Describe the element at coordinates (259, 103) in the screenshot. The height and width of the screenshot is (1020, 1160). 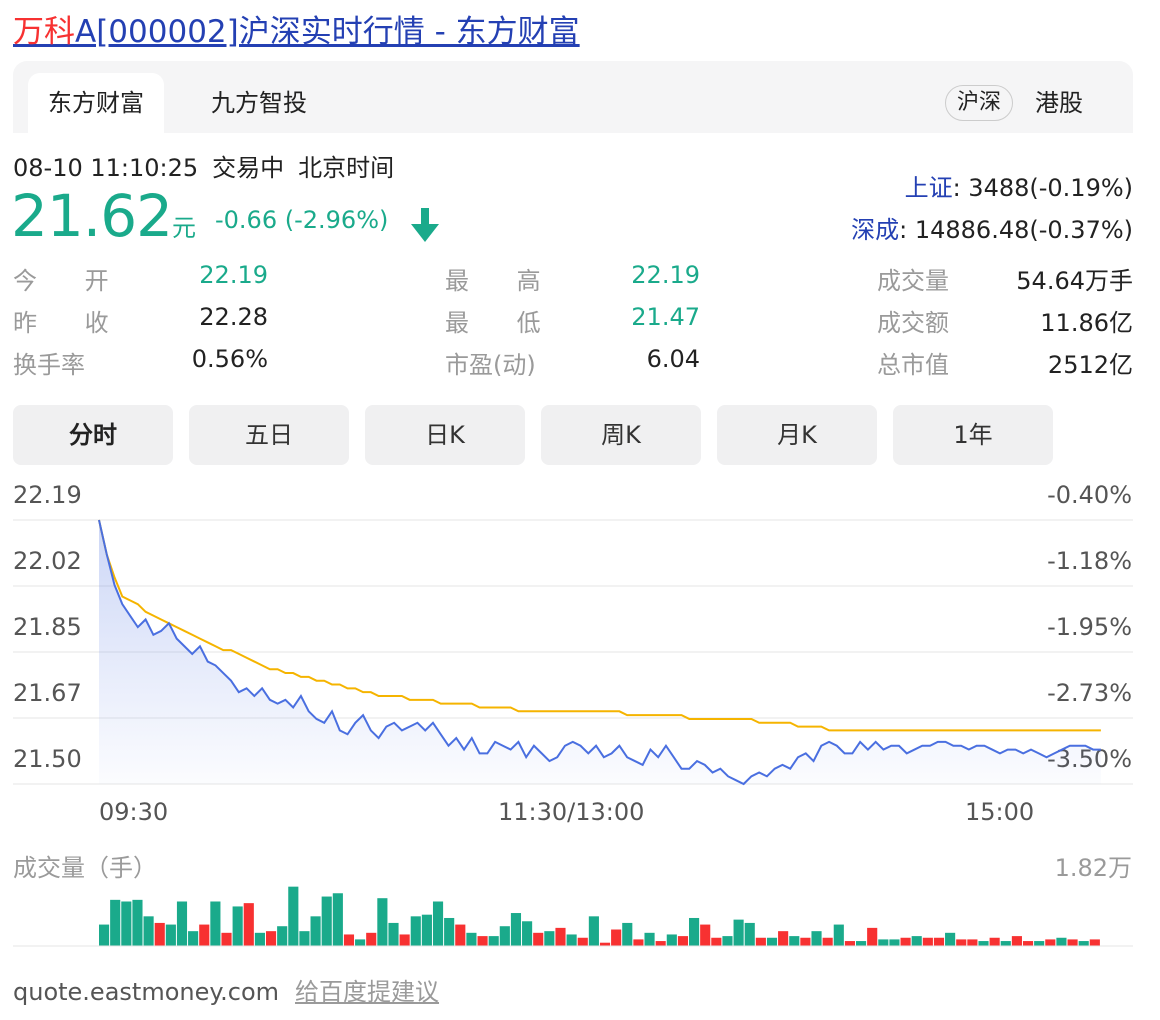
I see `tab-jiufang: 九方智投` at that location.